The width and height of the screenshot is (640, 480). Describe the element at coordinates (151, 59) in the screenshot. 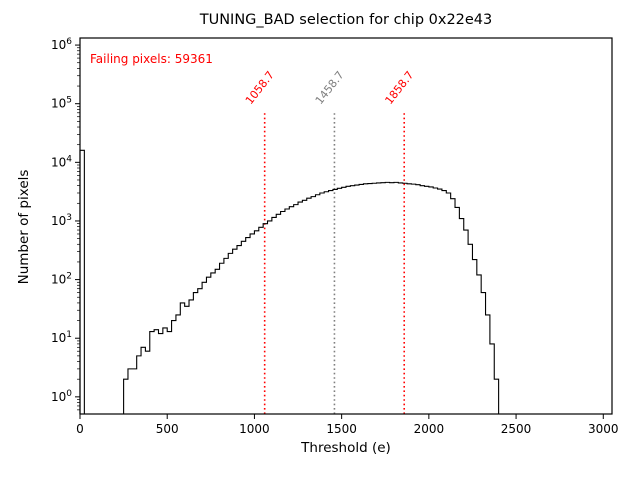

I see `failing-pixels-annotation: Failing pixels: 59361` at that location.